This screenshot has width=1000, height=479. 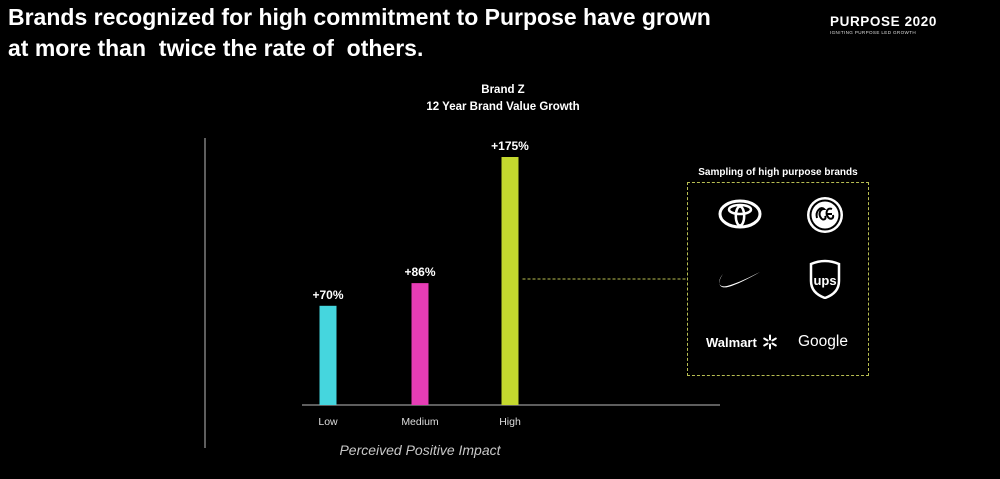 What do you see at coordinates (327, 295) in the screenshot?
I see `value-label-low: +70%` at bounding box center [327, 295].